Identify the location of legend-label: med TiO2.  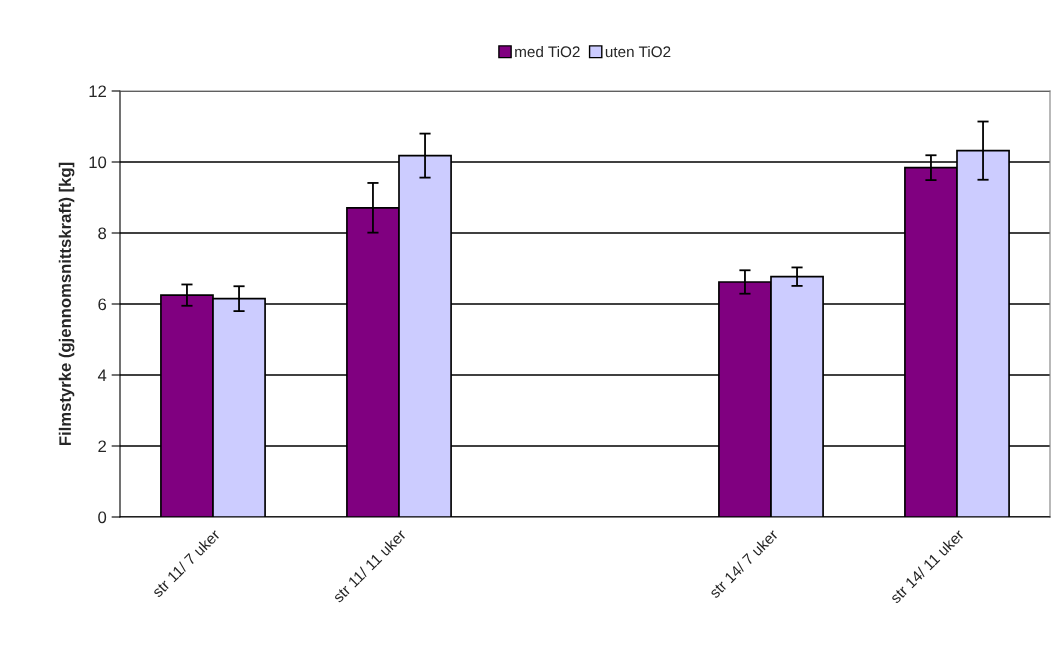
(547, 51).